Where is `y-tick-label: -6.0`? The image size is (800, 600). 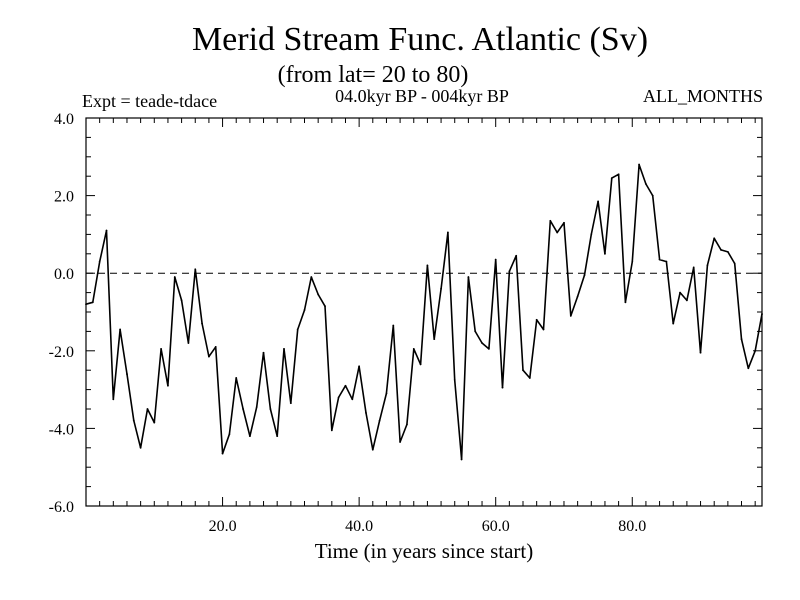
y-tick-label: -6.0 is located at coordinates (61, 507).